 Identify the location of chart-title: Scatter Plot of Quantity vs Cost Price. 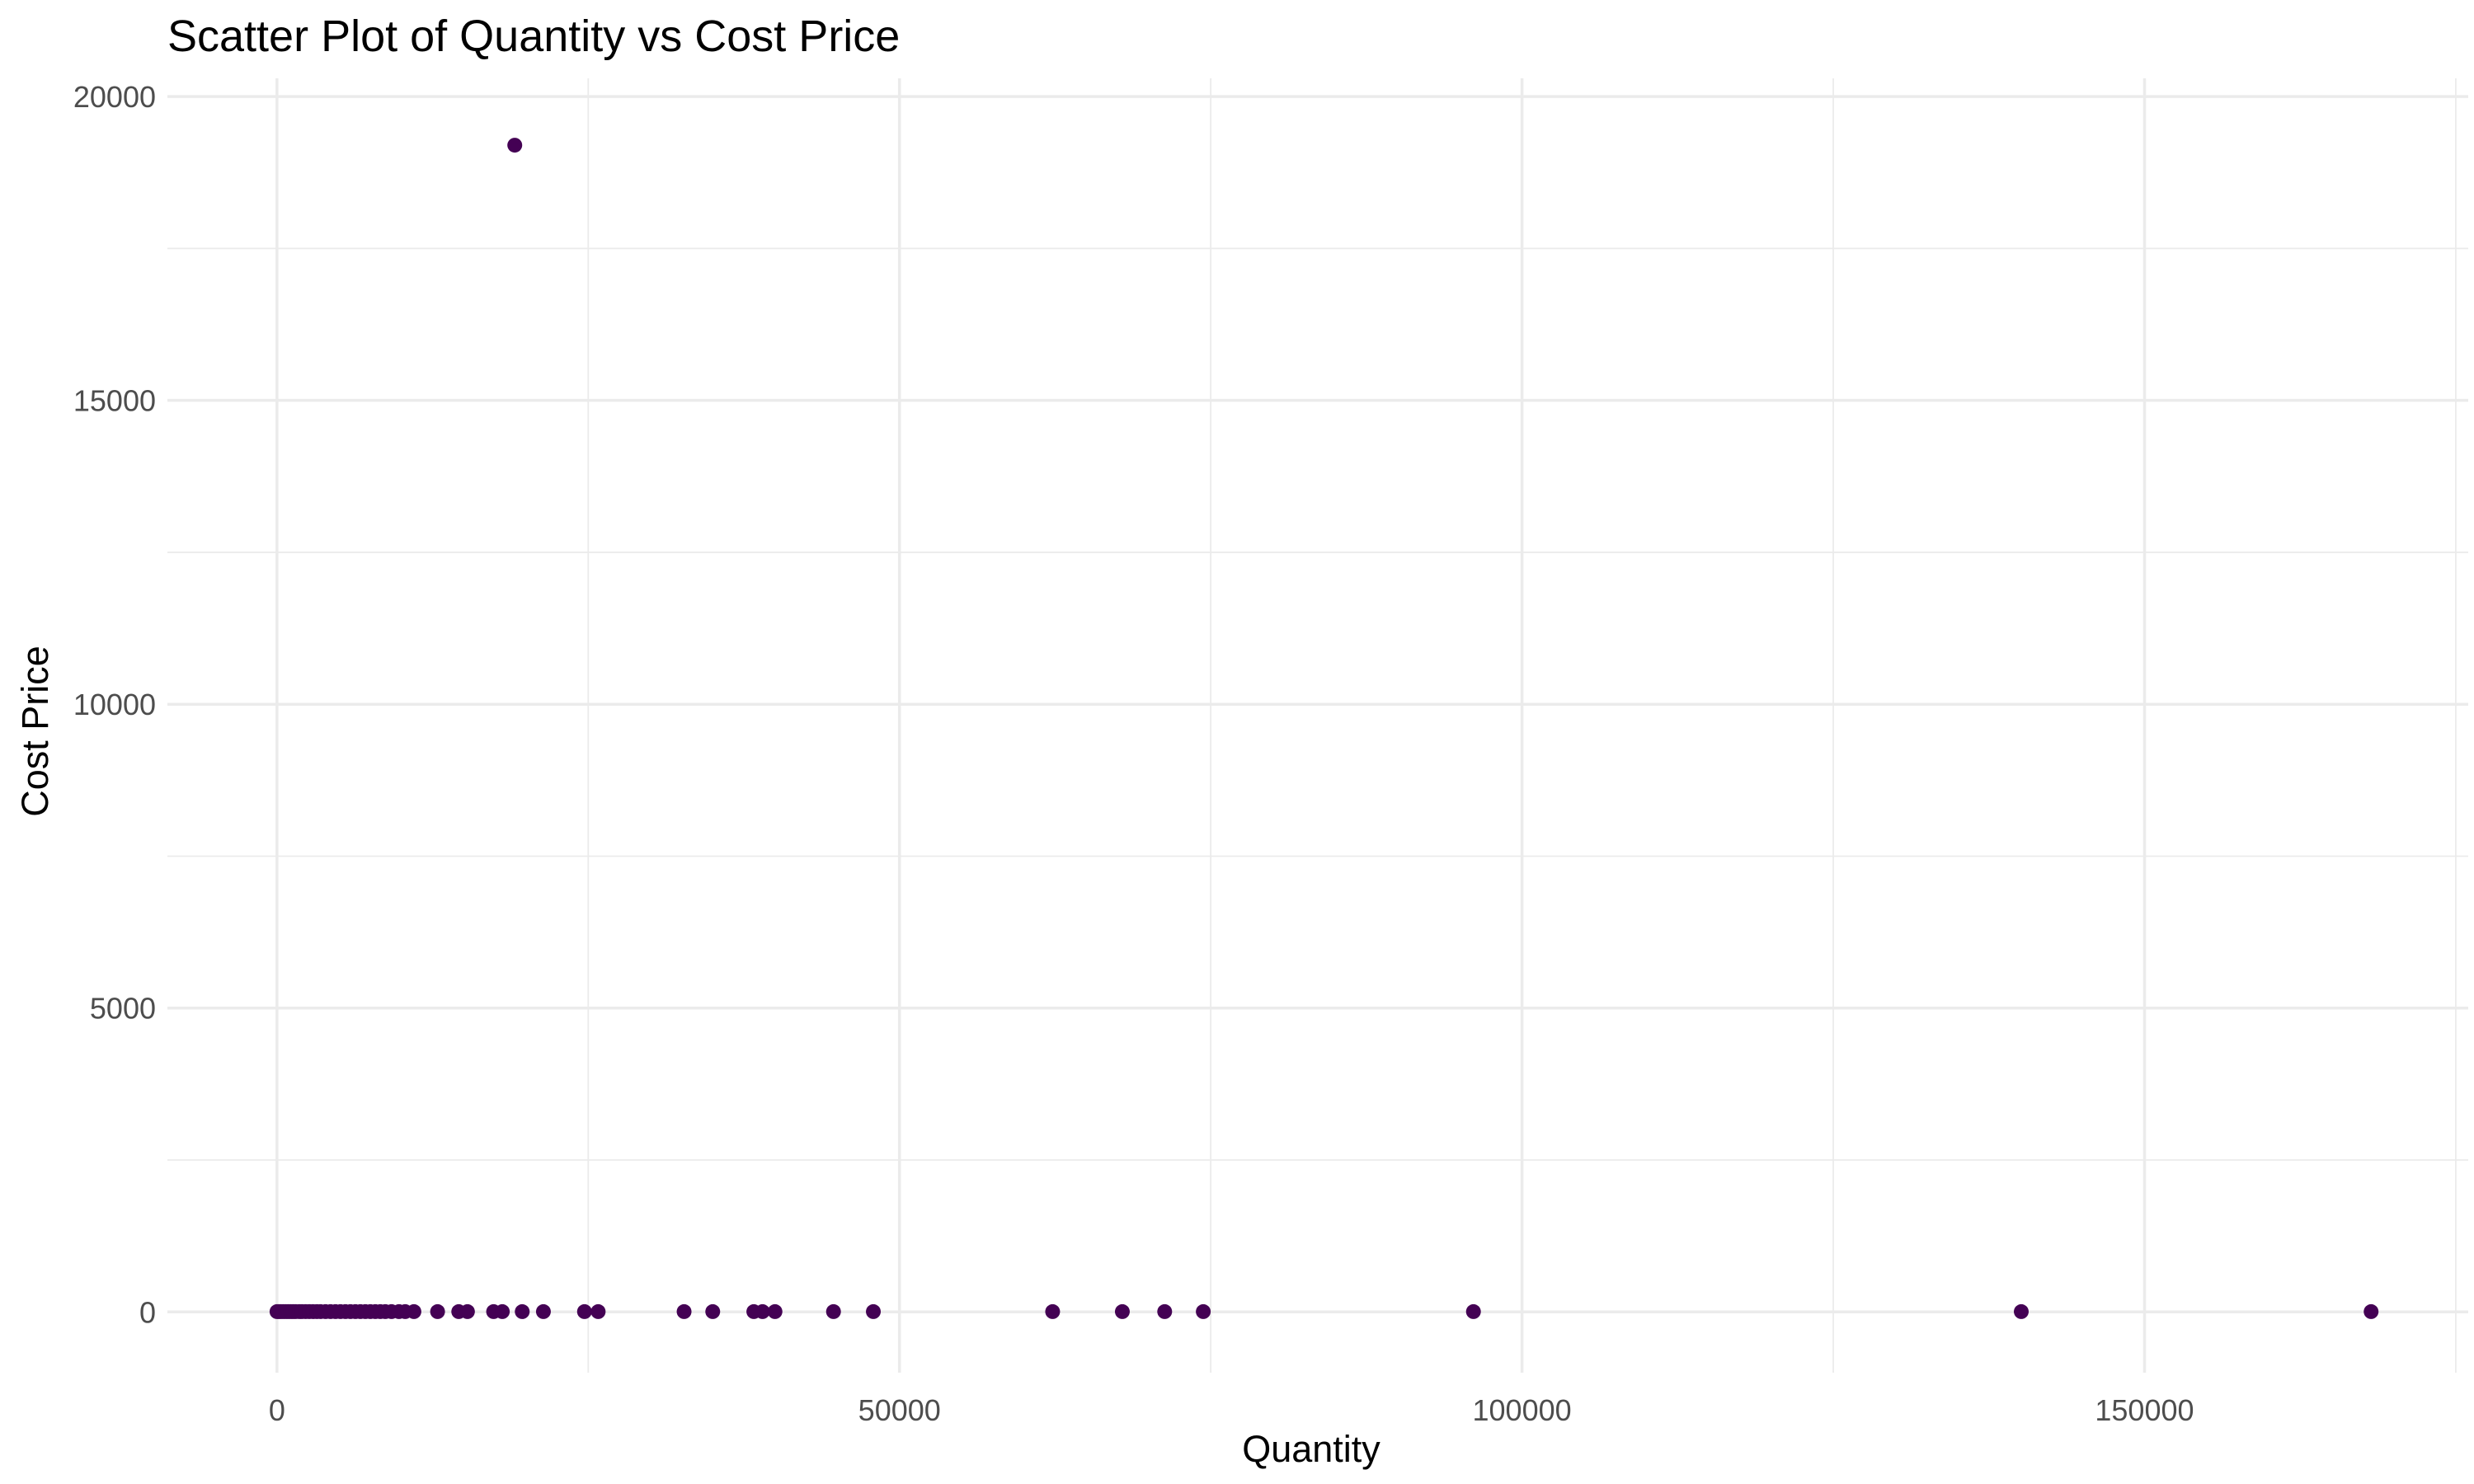
(533, 36).